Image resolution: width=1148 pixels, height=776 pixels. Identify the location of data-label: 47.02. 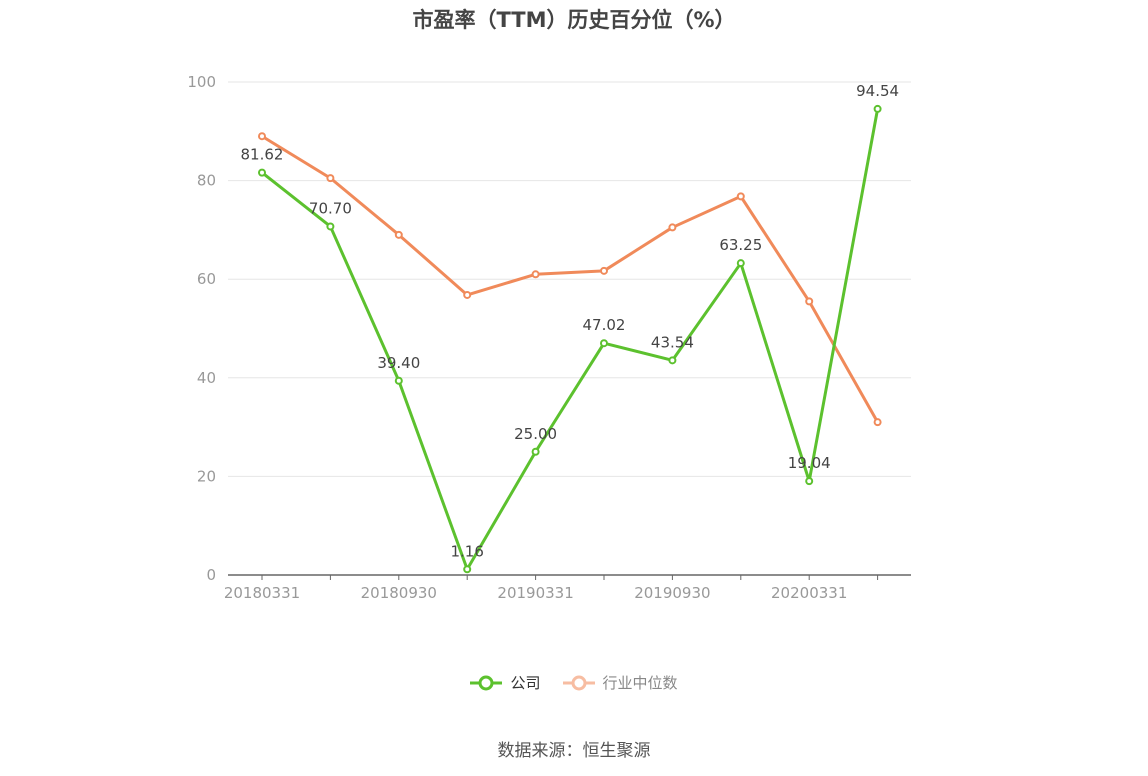
(604, 325).